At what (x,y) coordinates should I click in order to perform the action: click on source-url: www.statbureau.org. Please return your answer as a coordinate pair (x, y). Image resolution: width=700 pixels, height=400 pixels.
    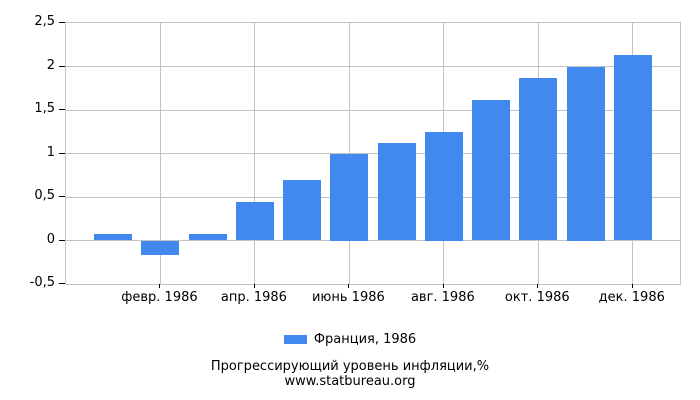
    Looking at the image, I should click on (350, 381).